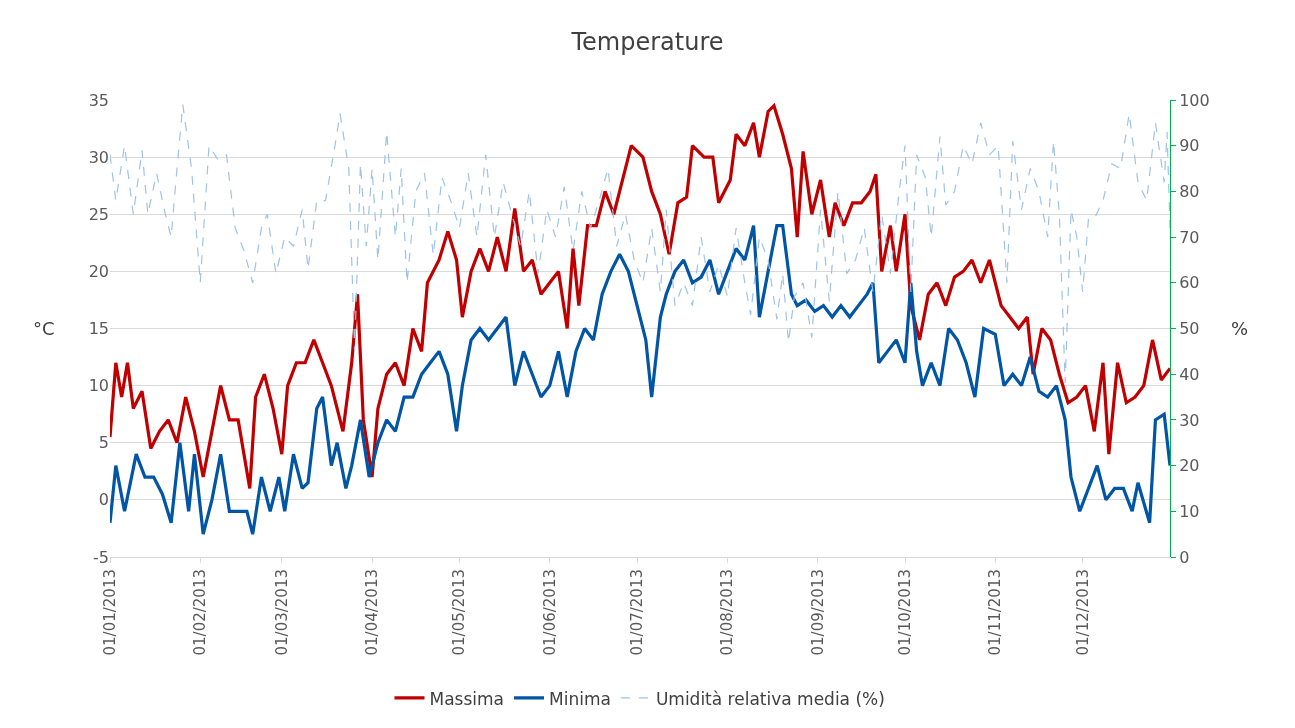 The image size is (1295, 728). I want to click on y2-tick-label: 0, so click(1184, 557).